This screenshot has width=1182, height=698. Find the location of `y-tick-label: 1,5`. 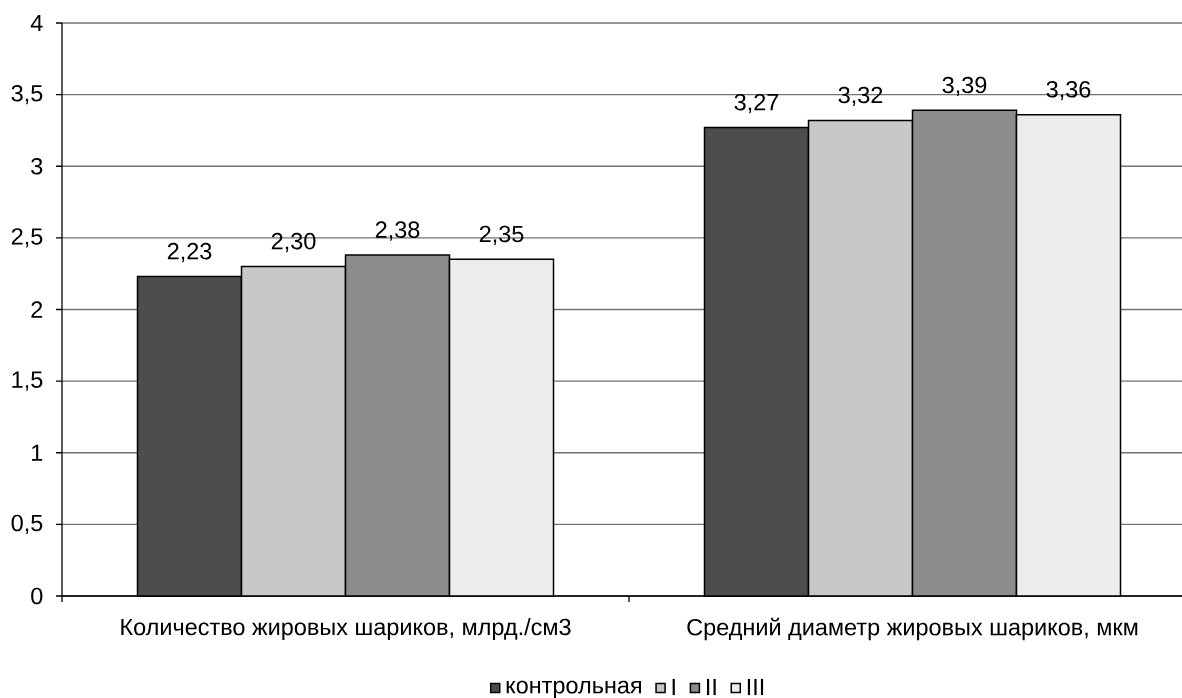

y-tick-label: 1,5 is located at coordinates (27, 381).